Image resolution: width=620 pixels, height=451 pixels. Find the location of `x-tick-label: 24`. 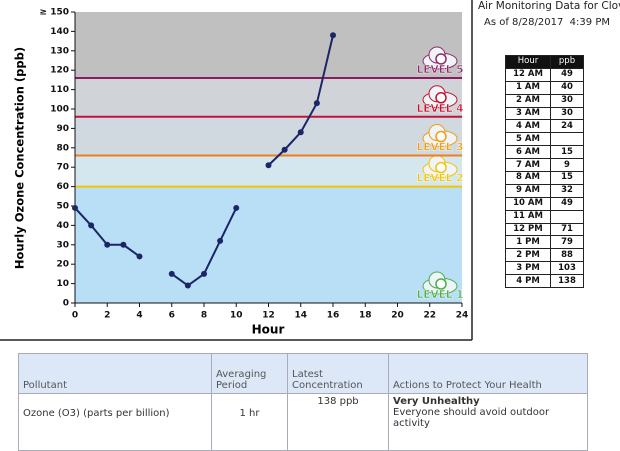

x-tick-label: 24 is located at coordinates (462, 316).